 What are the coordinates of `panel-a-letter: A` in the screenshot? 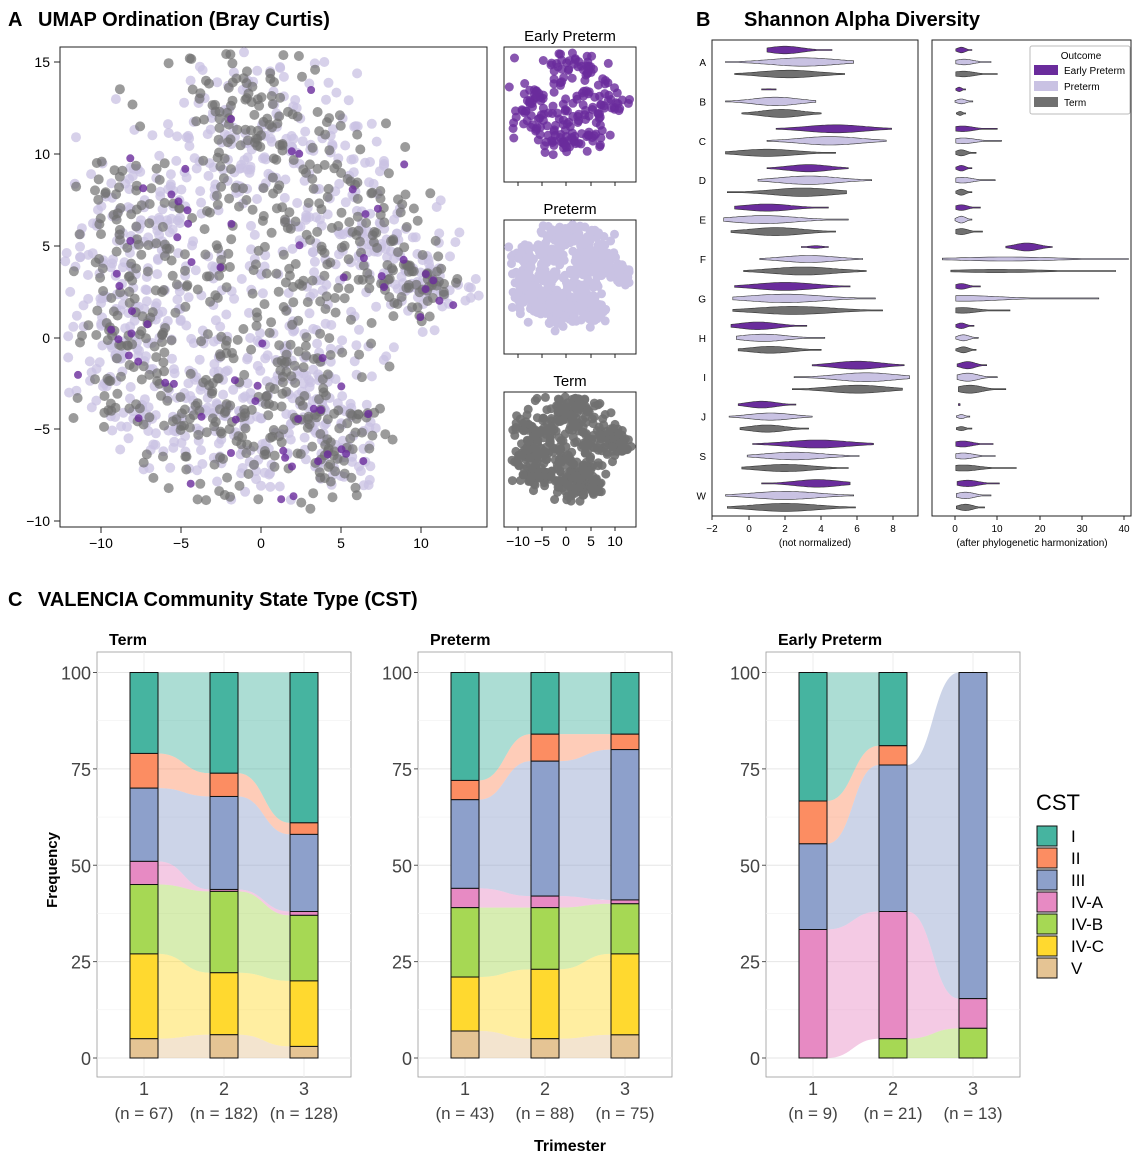 It's located at (15, 20).